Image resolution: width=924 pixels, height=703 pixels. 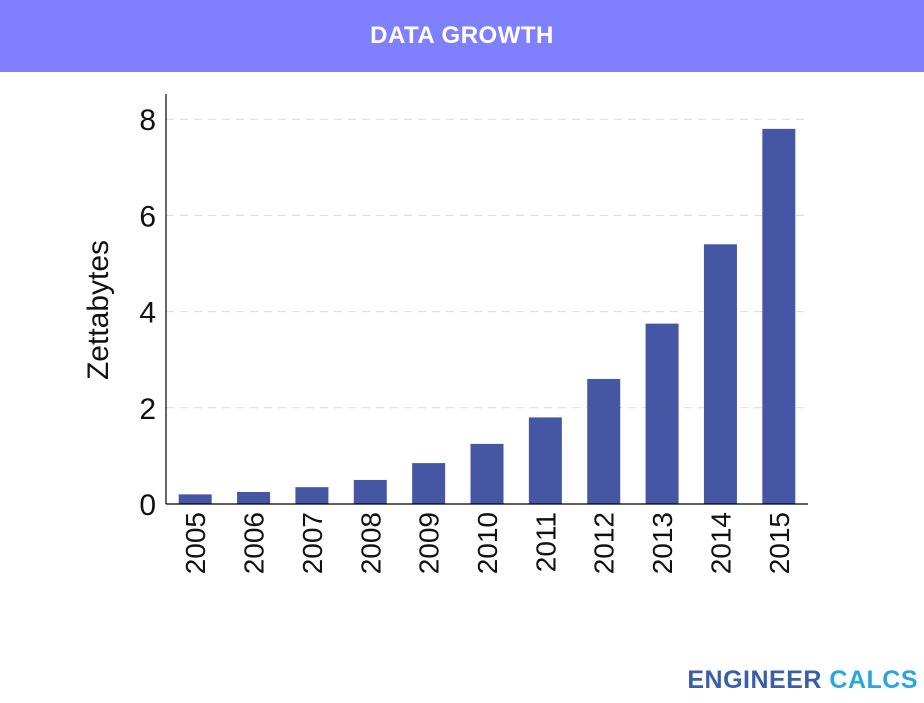 What do you see at coordinates (779, 316) in the screenshot?
I see `bar-2015` at bounding box center [779, 316].